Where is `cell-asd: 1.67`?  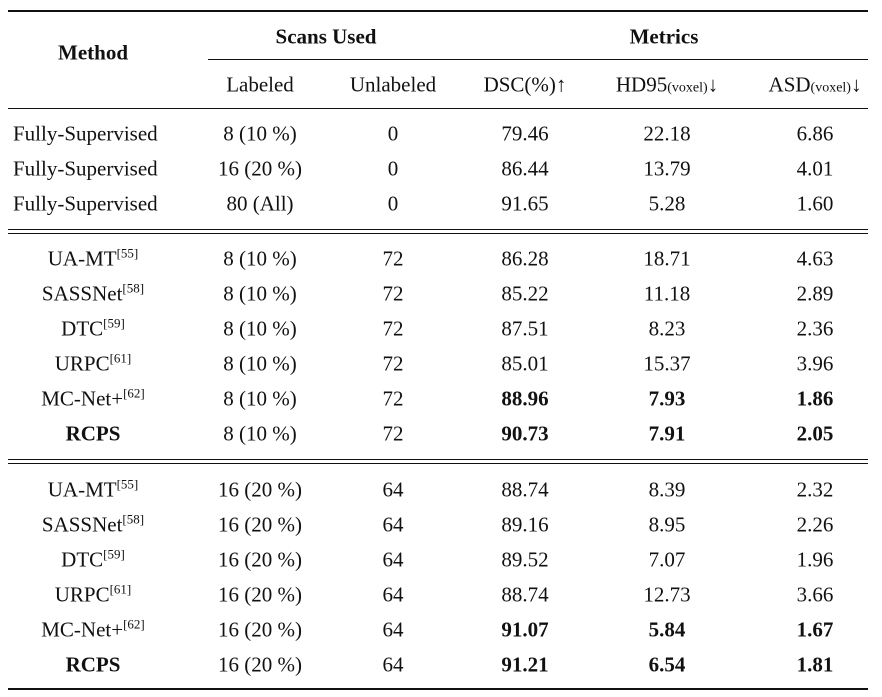 cell-asd: 1.67 is located at coordinates (815, 629).